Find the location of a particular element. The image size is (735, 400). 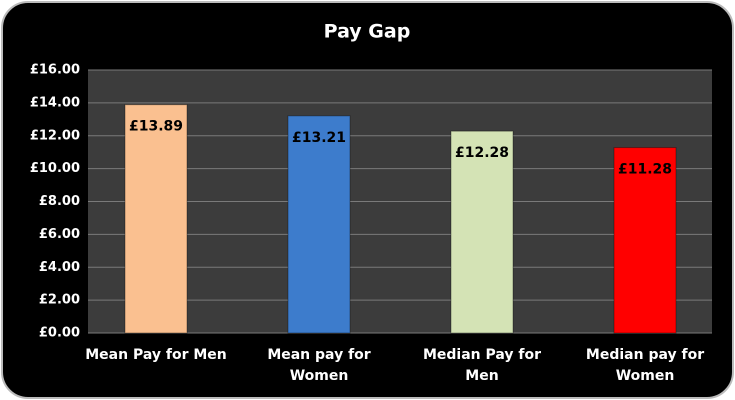

x-tick-label: Median pay for Women is located at coordinates (645, 365).